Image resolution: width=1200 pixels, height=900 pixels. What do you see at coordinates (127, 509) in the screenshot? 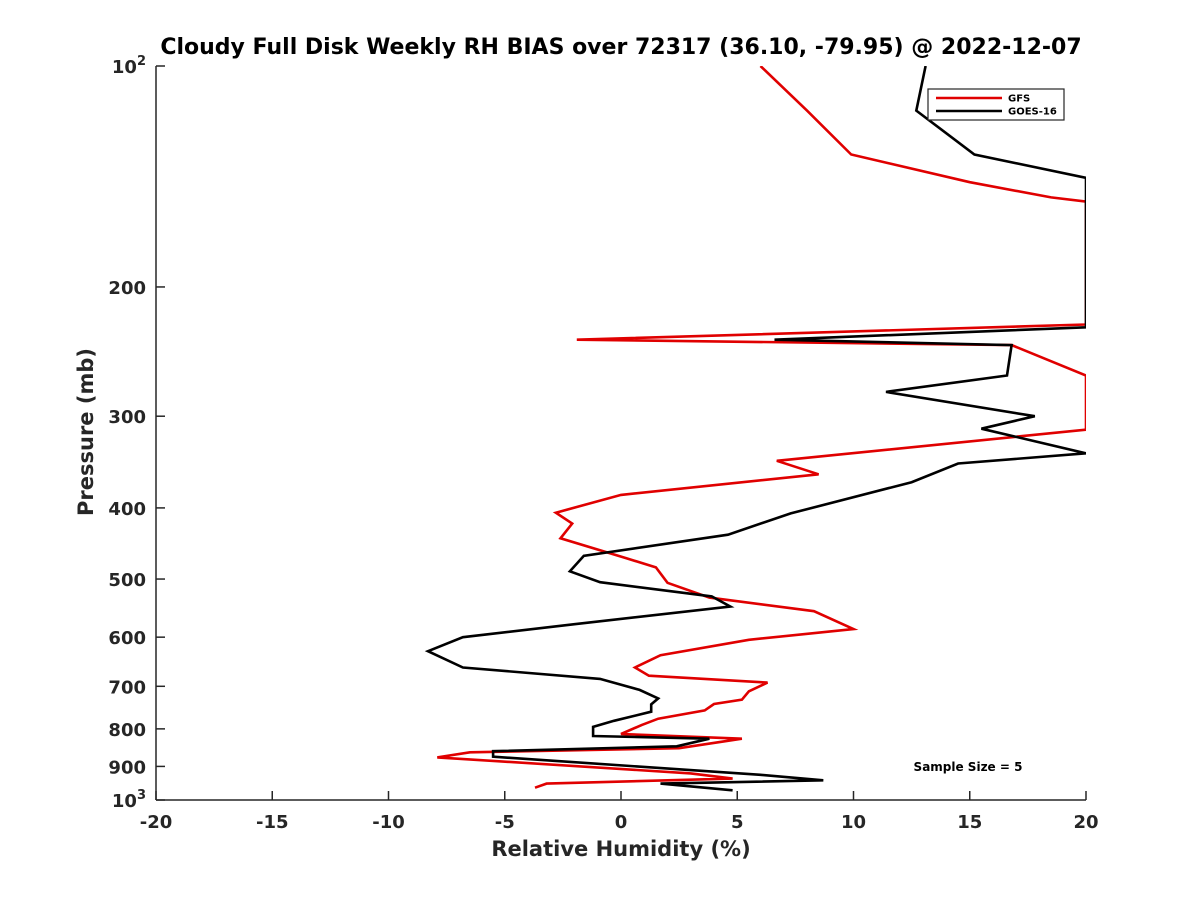
I see `y-tick-label: 400` at bounding box center [127, 509].